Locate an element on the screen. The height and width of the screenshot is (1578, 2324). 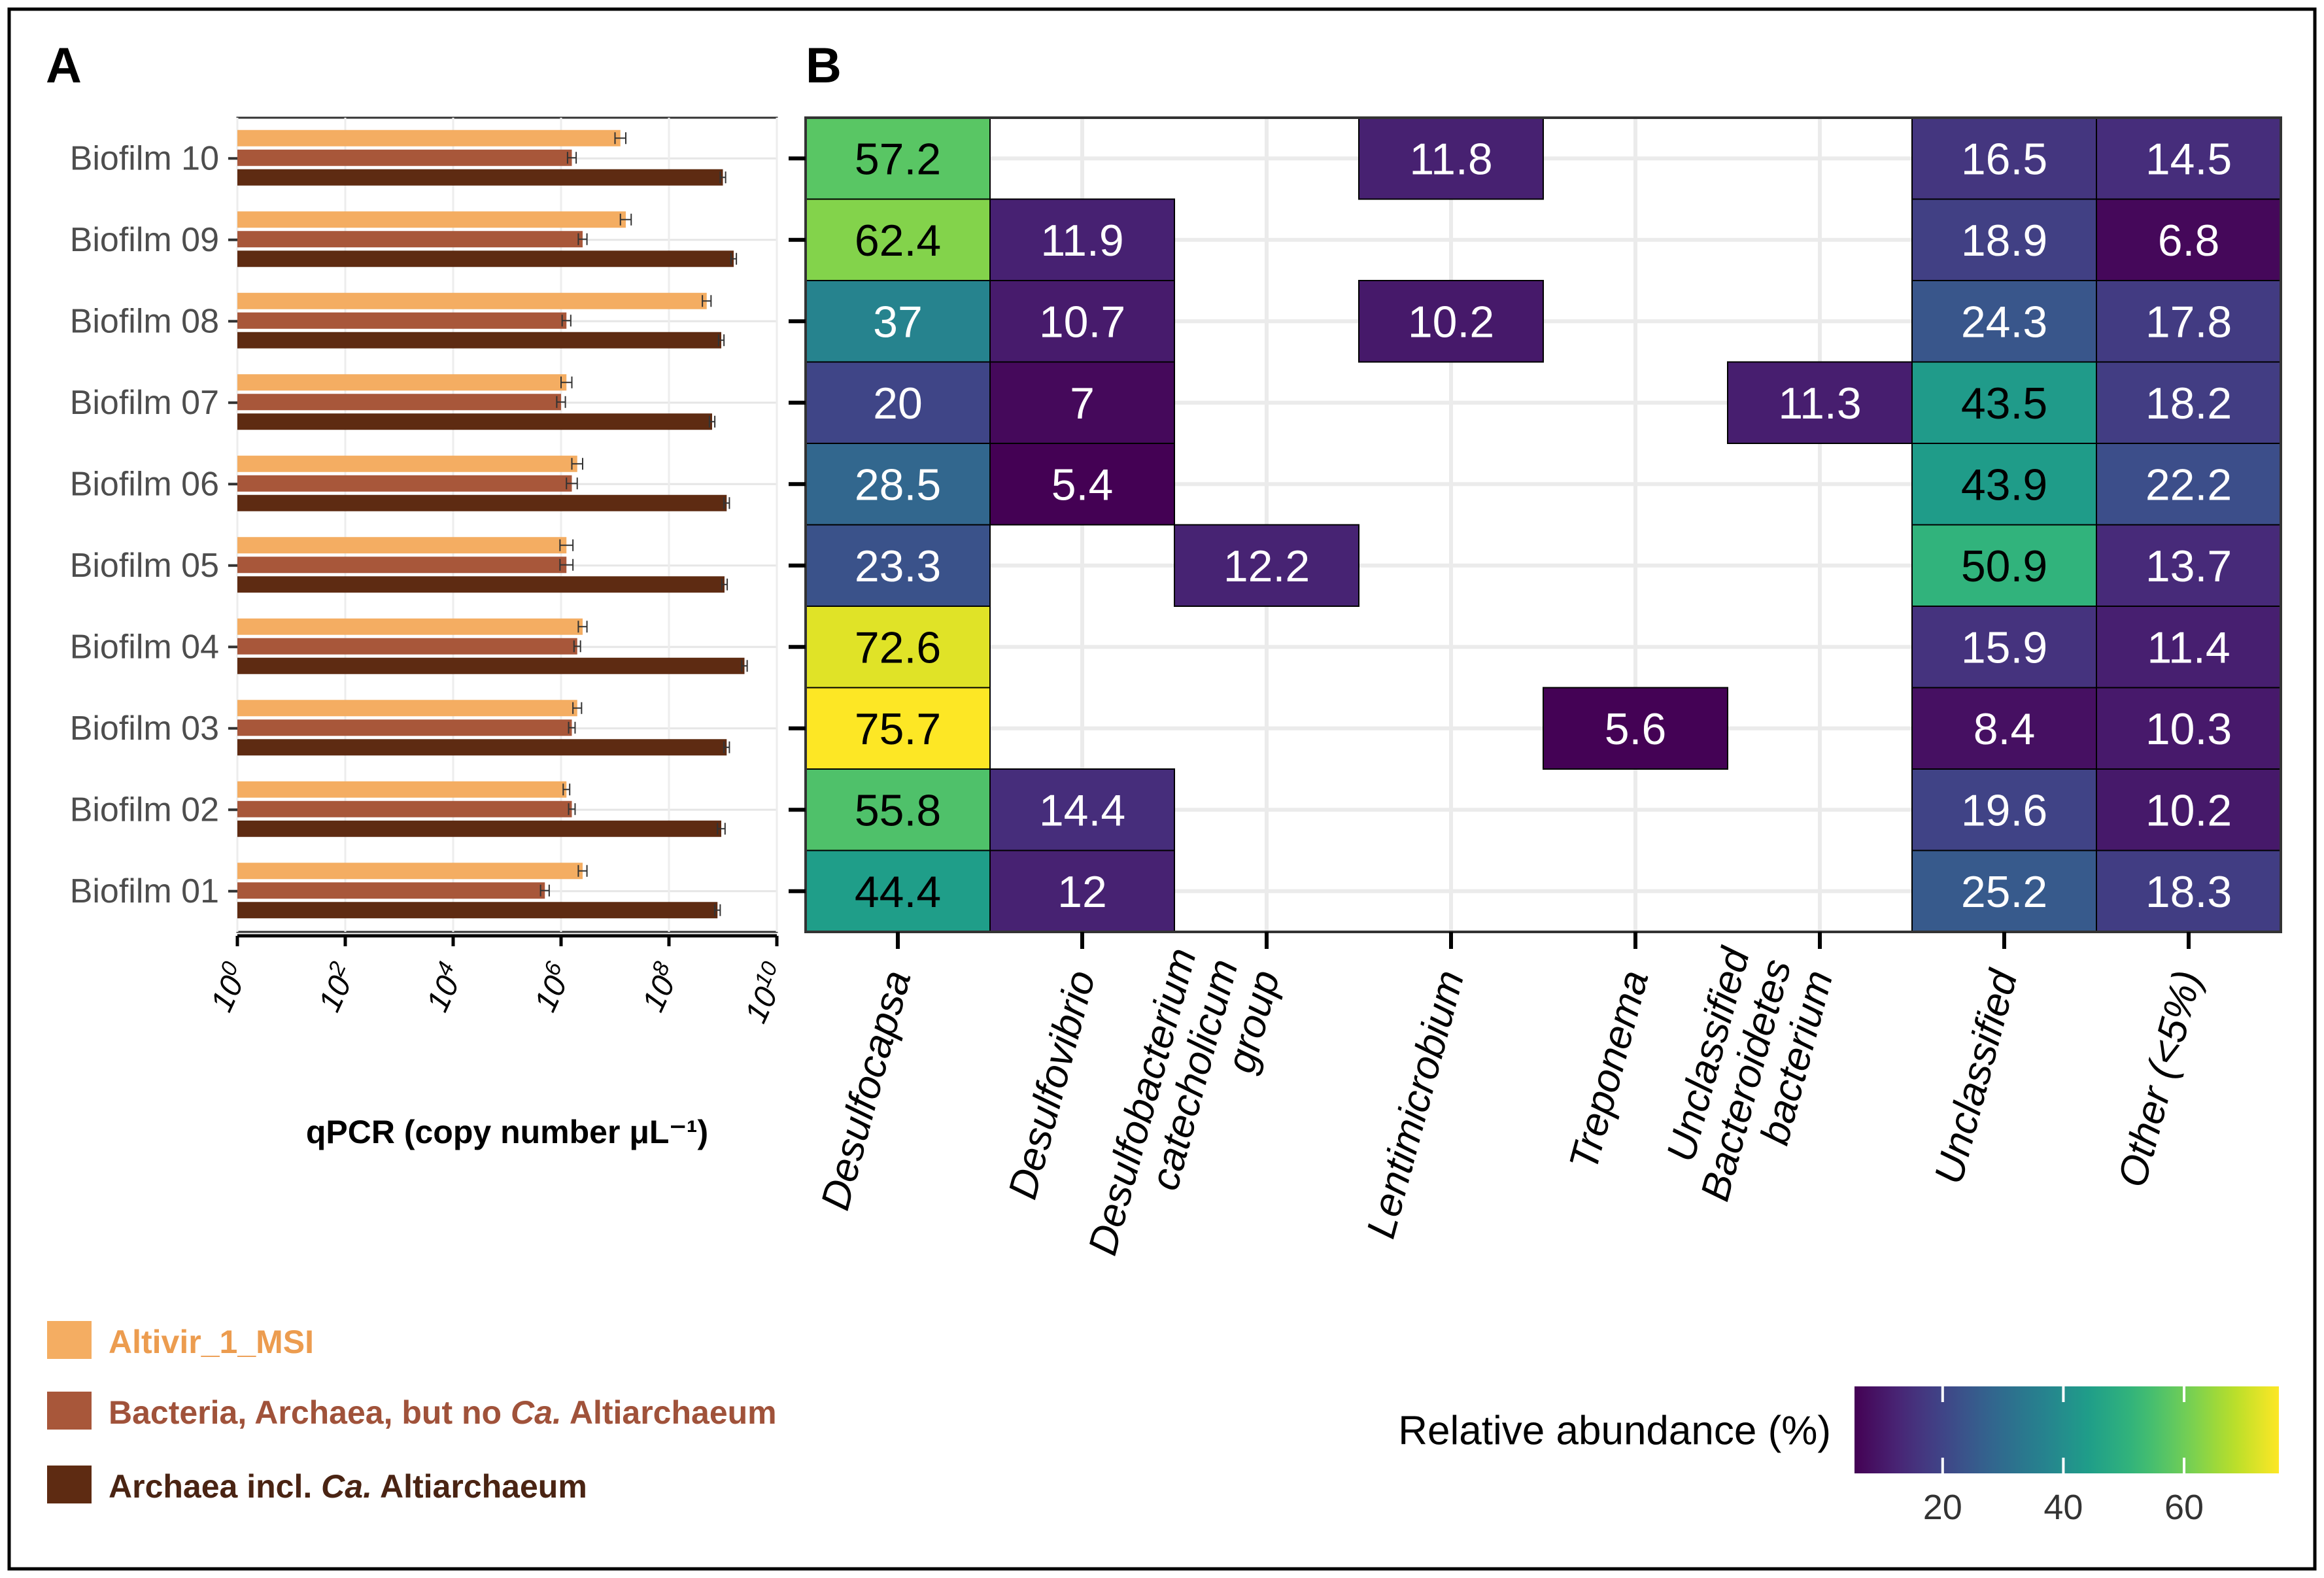
panel-a-y-tick-label: Biofilm 09 is located at coordinates (144, 240).